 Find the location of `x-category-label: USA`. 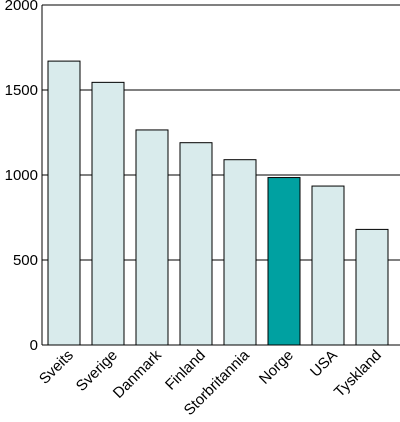

x-category-label: USA is located at coordinates (324, 364).